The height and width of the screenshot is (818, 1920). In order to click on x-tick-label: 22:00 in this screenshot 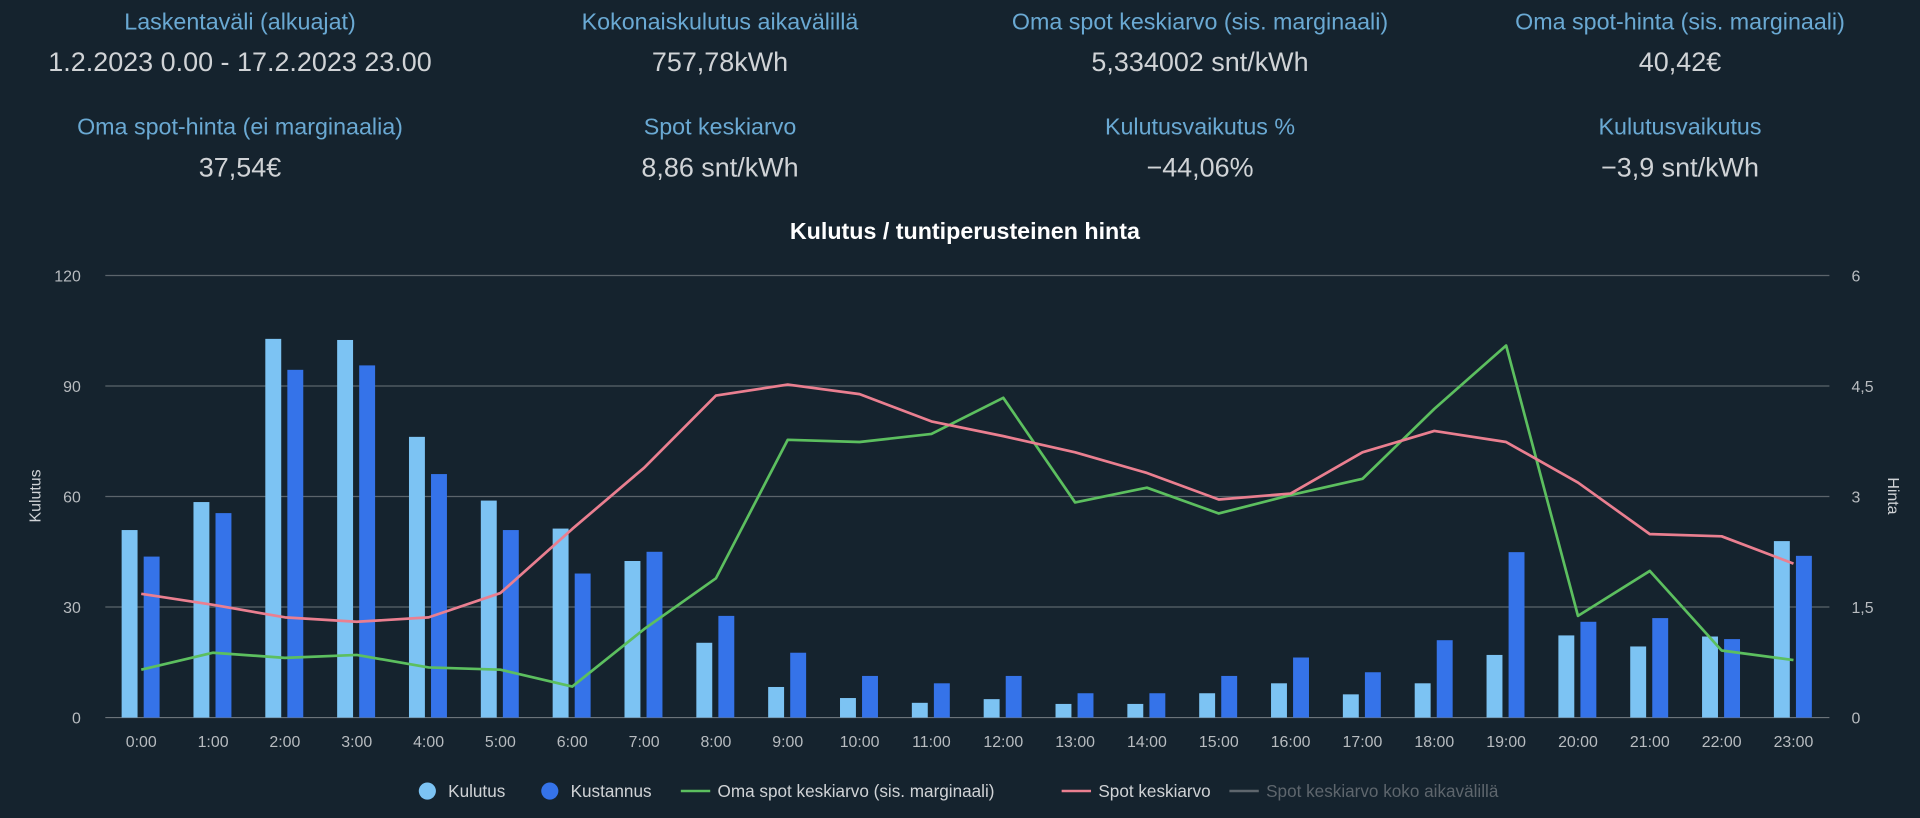, I will do `click(1722, 742)`.